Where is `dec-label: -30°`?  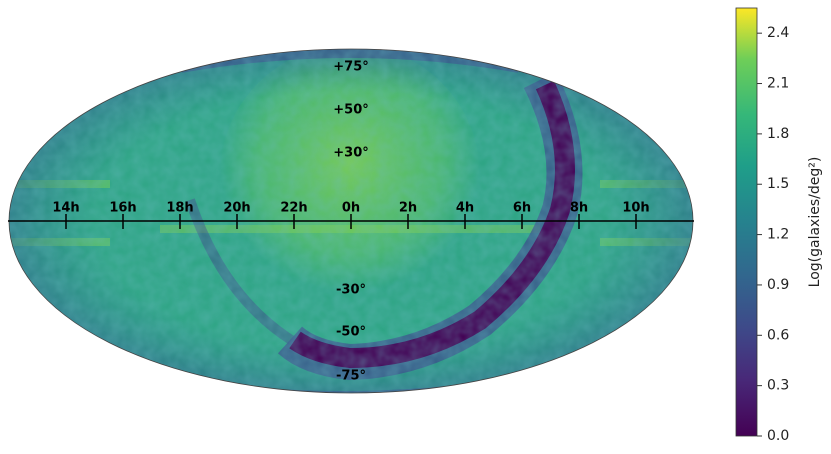 dec-label: -30° is located at coordinates (351, 290).